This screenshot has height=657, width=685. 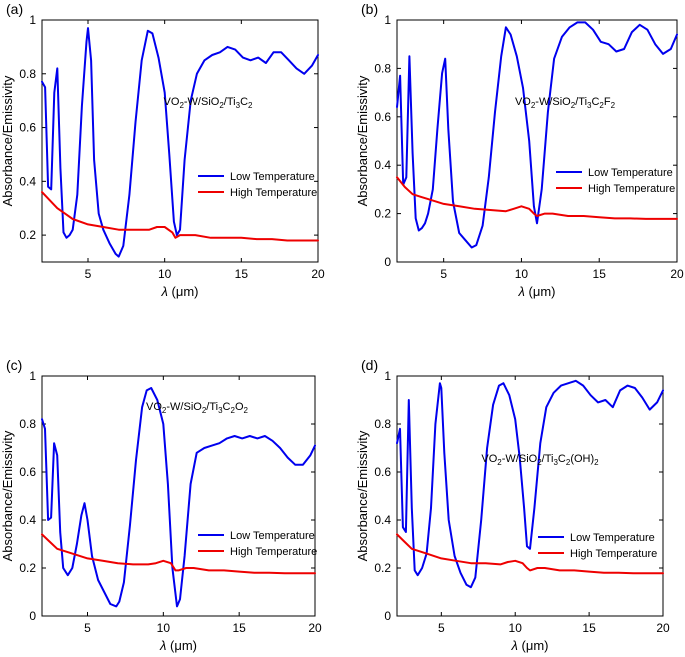 I want to click on panel-label: (b), so click(x=369, y=9).